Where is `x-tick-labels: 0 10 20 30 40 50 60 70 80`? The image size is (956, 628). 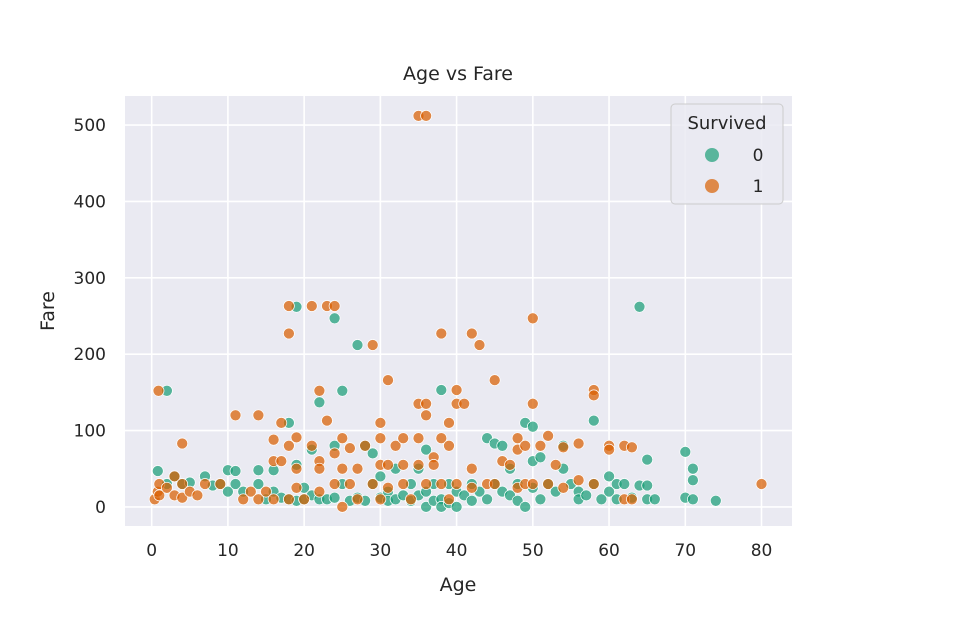 x-tick-labels: 0 10 20 30 40 50 60 70 80 is located at coordinates (459, 551).